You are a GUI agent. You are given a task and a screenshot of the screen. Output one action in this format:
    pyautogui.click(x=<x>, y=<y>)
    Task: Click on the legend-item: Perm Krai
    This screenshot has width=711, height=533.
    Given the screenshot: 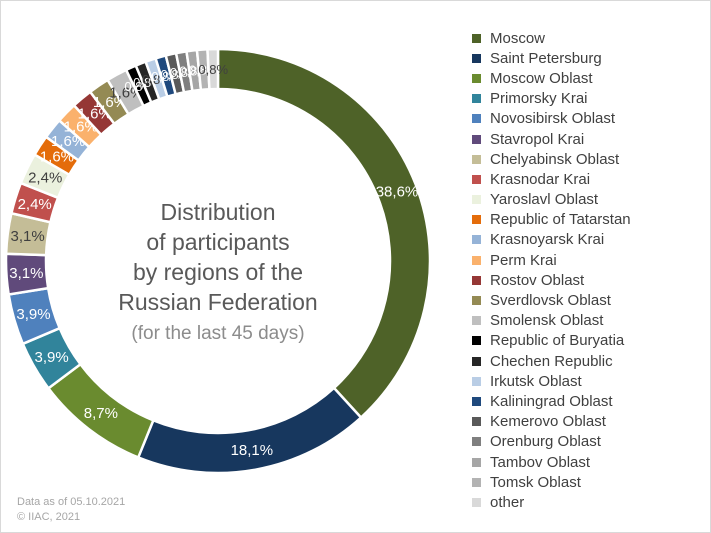 What is the action you would take?
    pyautogui.click(x=551, y=260)
    